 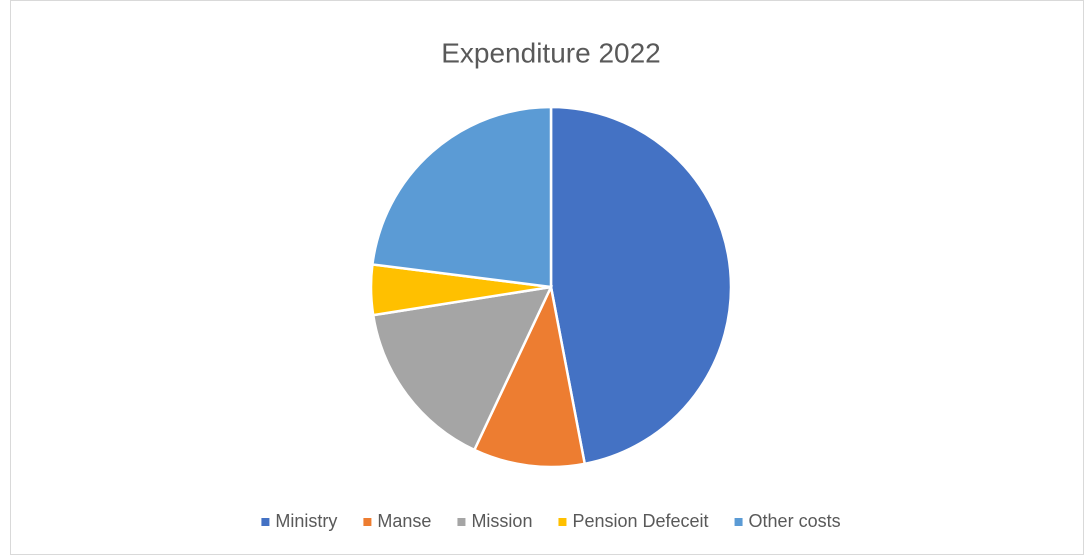 What do you see at coordinates (551, 52) in the screenshot?
I see `chart-title: Expenditure 2022` at bounding box center [551, 52].